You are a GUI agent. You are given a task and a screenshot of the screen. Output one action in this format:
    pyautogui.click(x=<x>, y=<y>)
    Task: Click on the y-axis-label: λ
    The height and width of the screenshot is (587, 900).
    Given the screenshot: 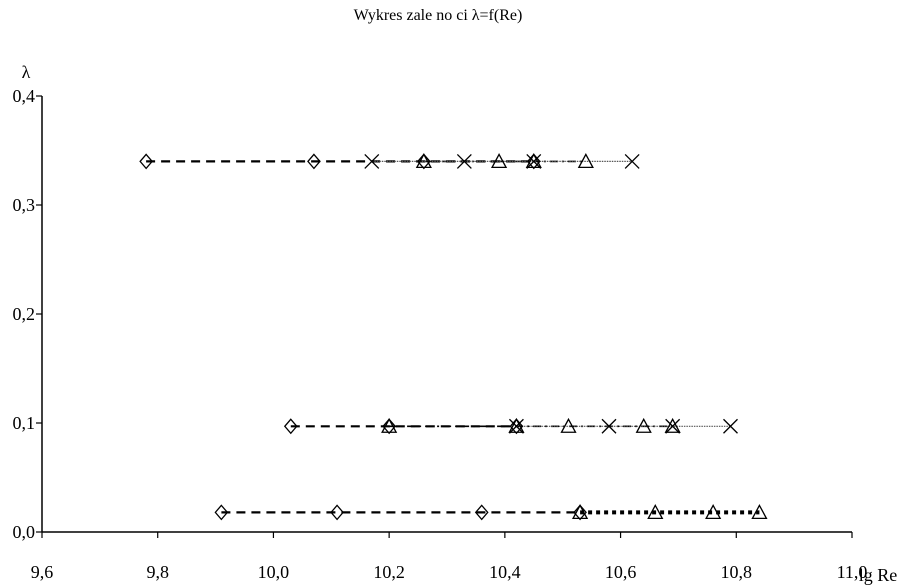 What is the action you would take?
    pyautogui.click(x=26, y=72)
    